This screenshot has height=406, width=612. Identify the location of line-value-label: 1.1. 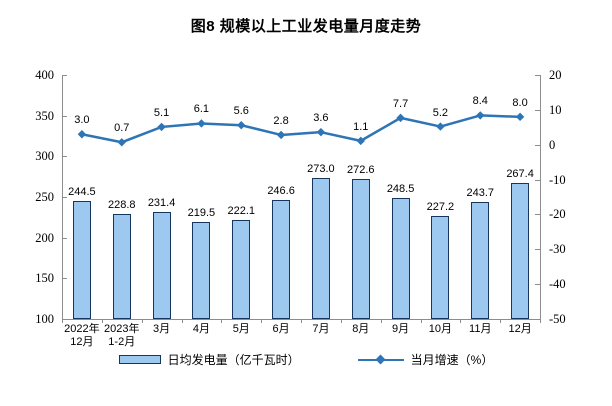
(361, 126).